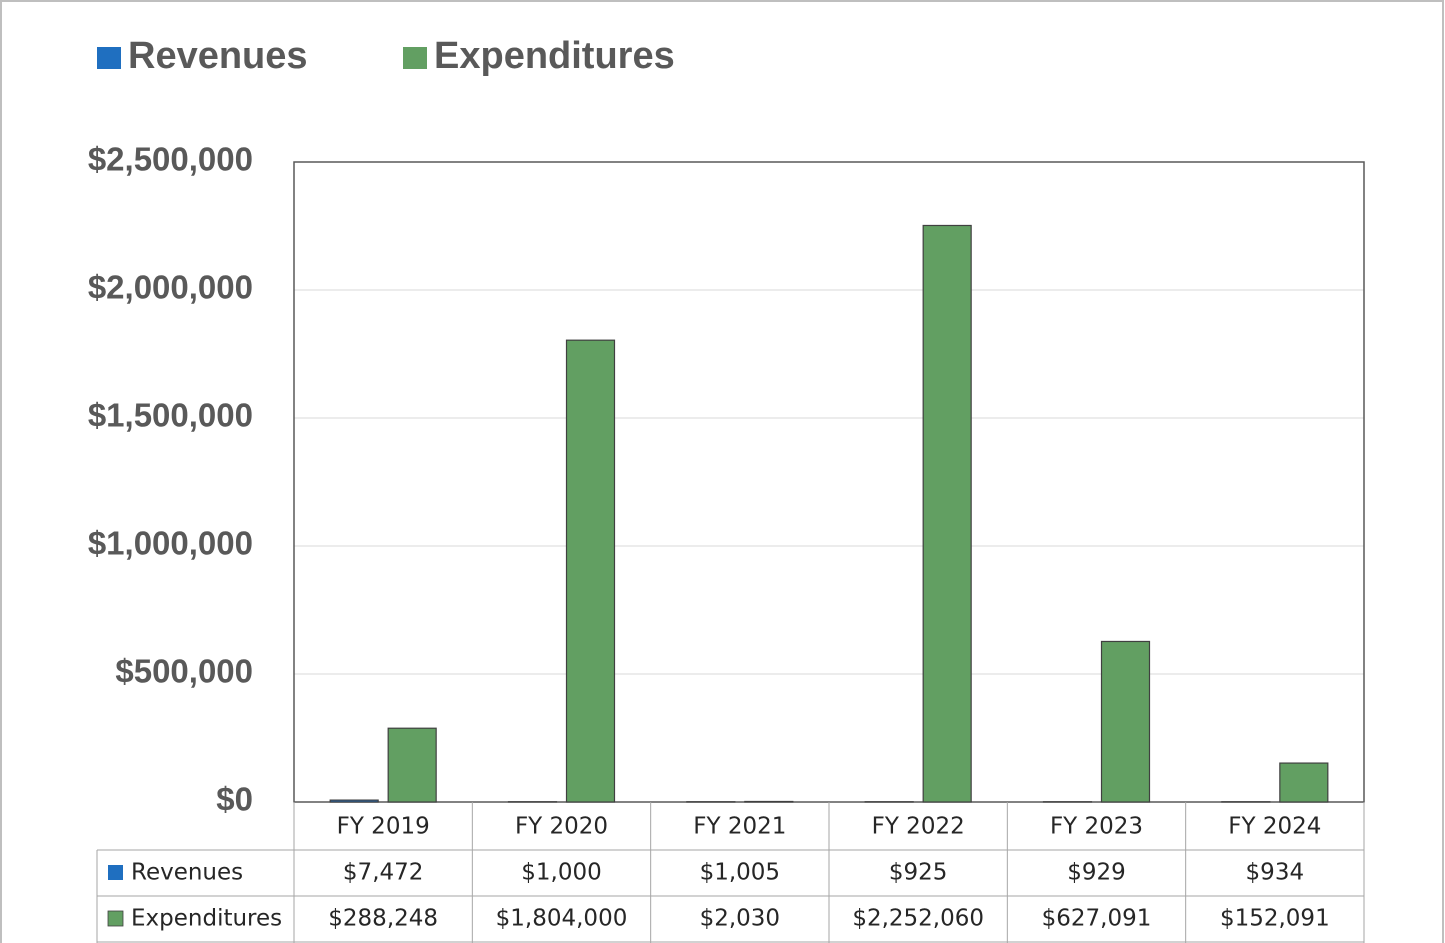  Describe the element at coordinates (184, 671) in the screenshot. I see `y-tick-label: $500,000` at that location.